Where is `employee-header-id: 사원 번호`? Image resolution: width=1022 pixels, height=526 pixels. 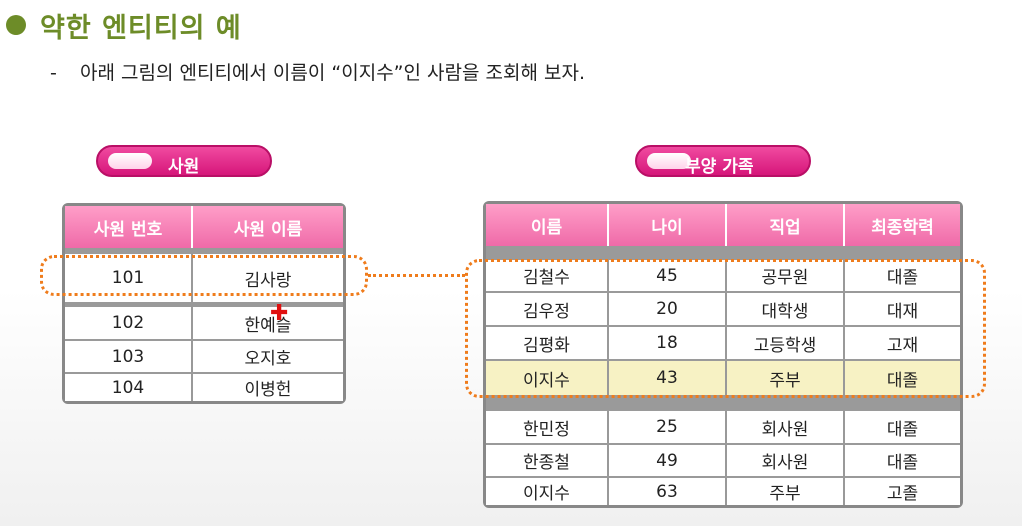
employee-header-id: 사원 번호 is located at coordinates (129, 227).